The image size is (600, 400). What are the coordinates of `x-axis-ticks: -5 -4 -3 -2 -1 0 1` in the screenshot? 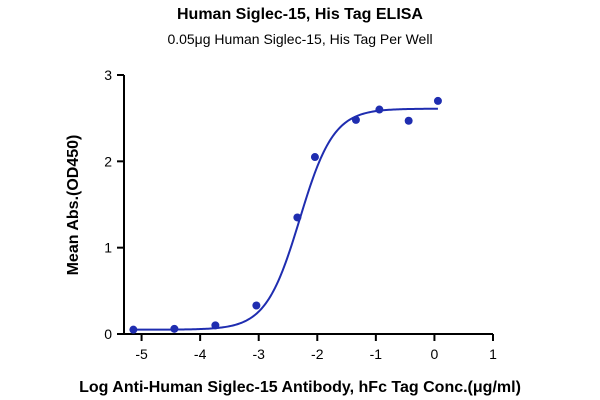 It's located at (316, 348).